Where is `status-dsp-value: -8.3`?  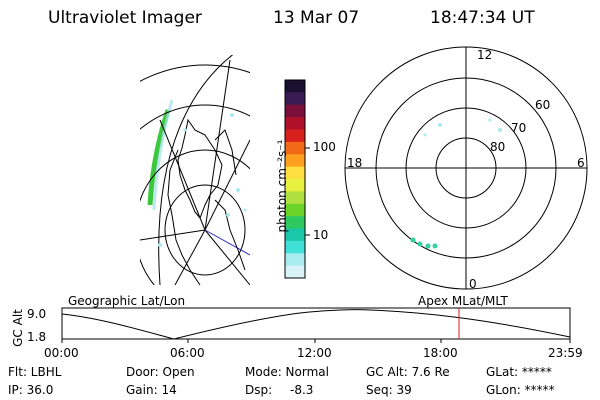
status-dsp-value: -8.3 is located at coordinates (302, 390).